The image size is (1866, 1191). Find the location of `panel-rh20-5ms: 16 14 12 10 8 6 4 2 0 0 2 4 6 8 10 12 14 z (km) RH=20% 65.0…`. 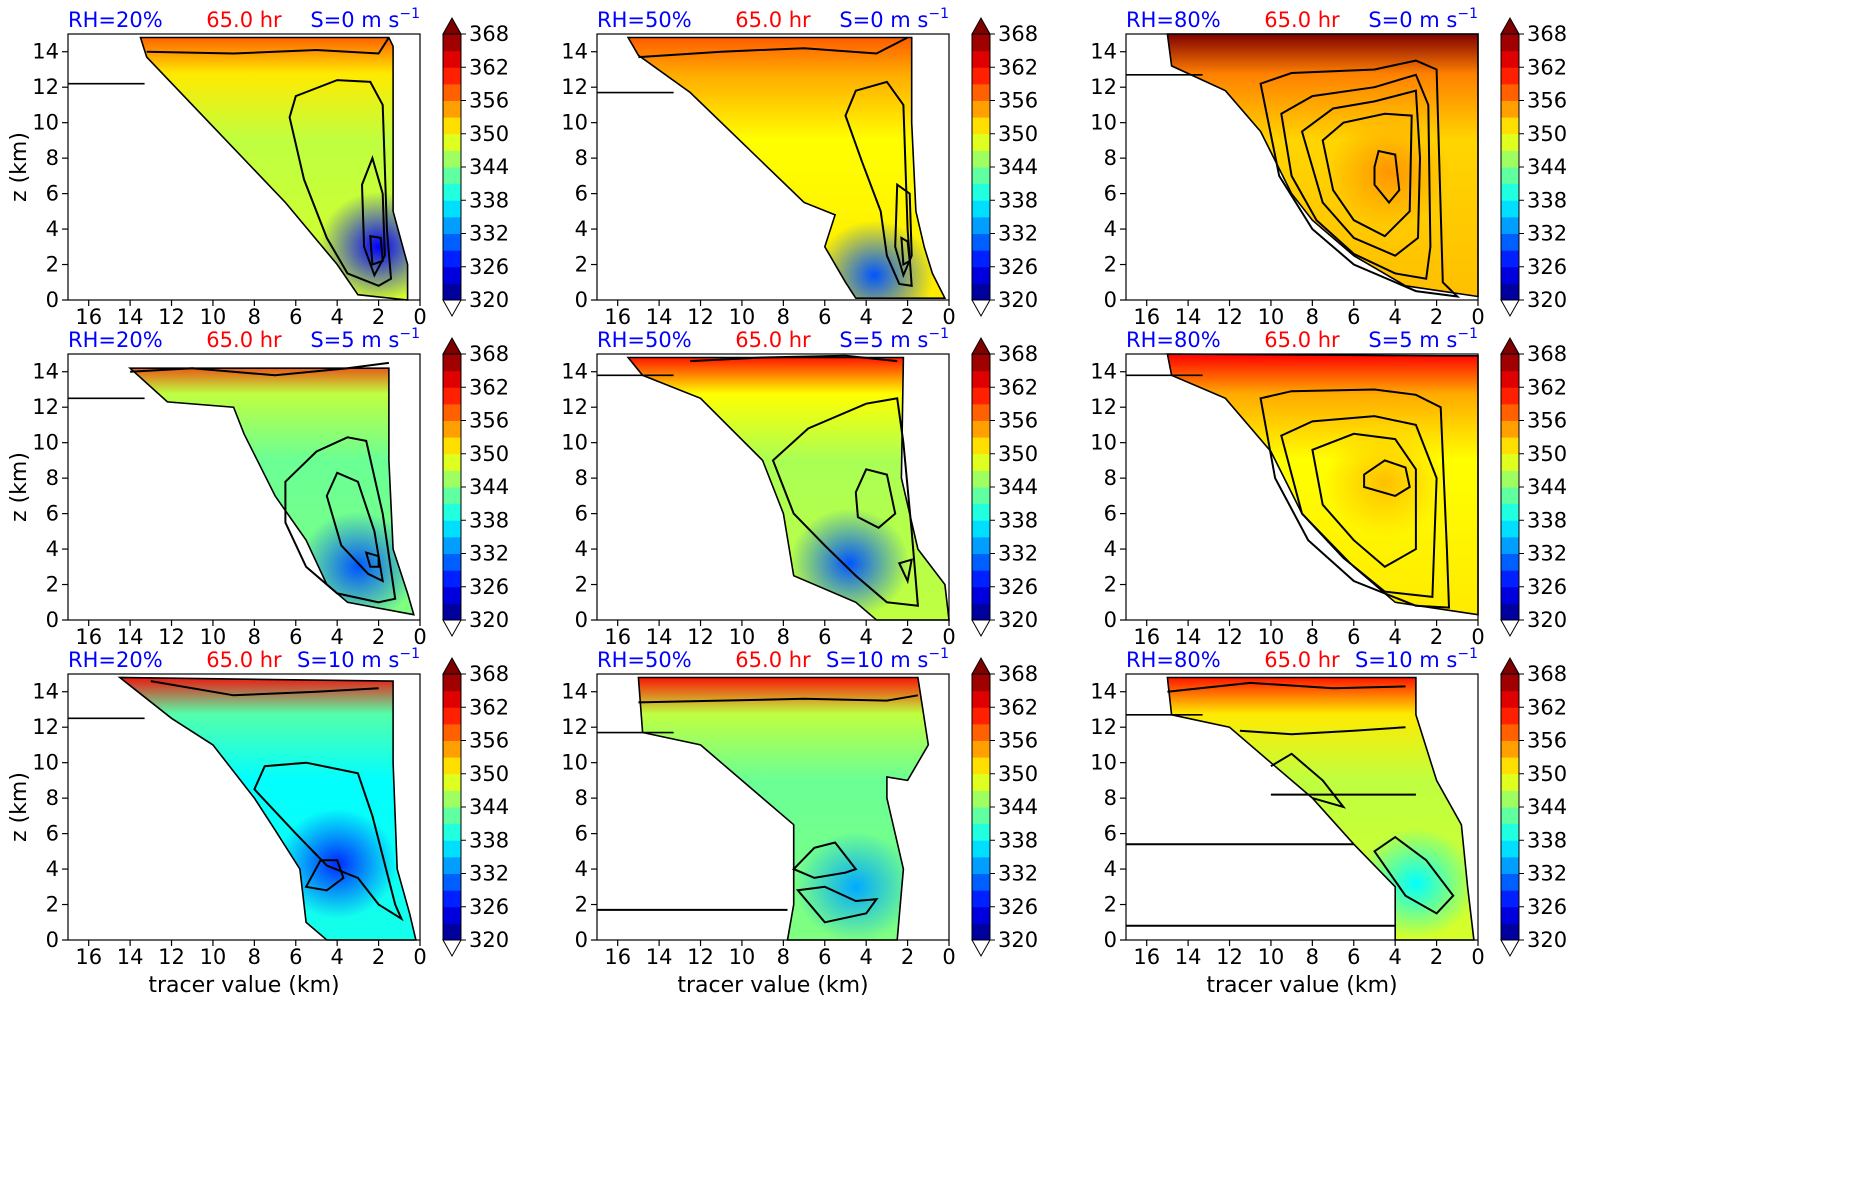

panel-rh20-5ms: 16 14 12 10 8 6 4 2 0 0 2 4 6 8 10 12 14 z (km) RH=20% 65.0… is located at coordinates (258, 487).